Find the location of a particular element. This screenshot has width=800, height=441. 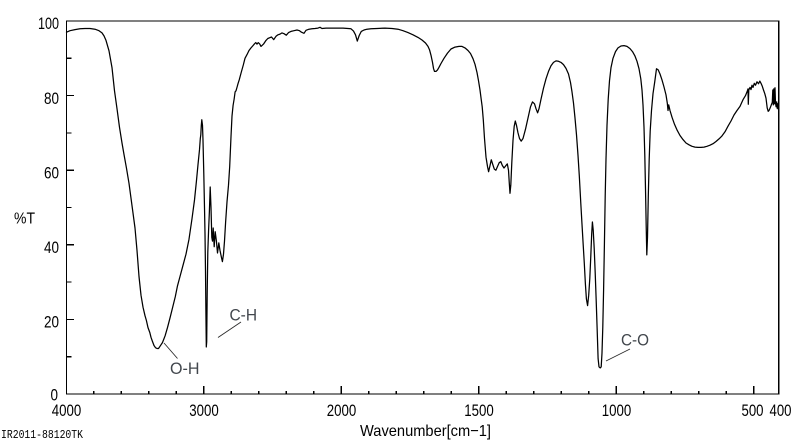

svg-text: 4000 is located at coordinates (67, 410).